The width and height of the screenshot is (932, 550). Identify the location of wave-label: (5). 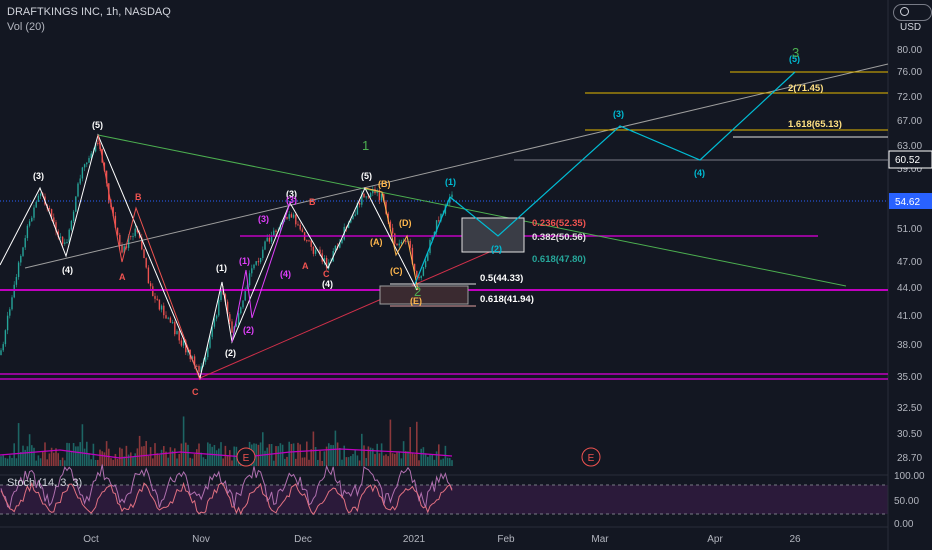
(97, 125).